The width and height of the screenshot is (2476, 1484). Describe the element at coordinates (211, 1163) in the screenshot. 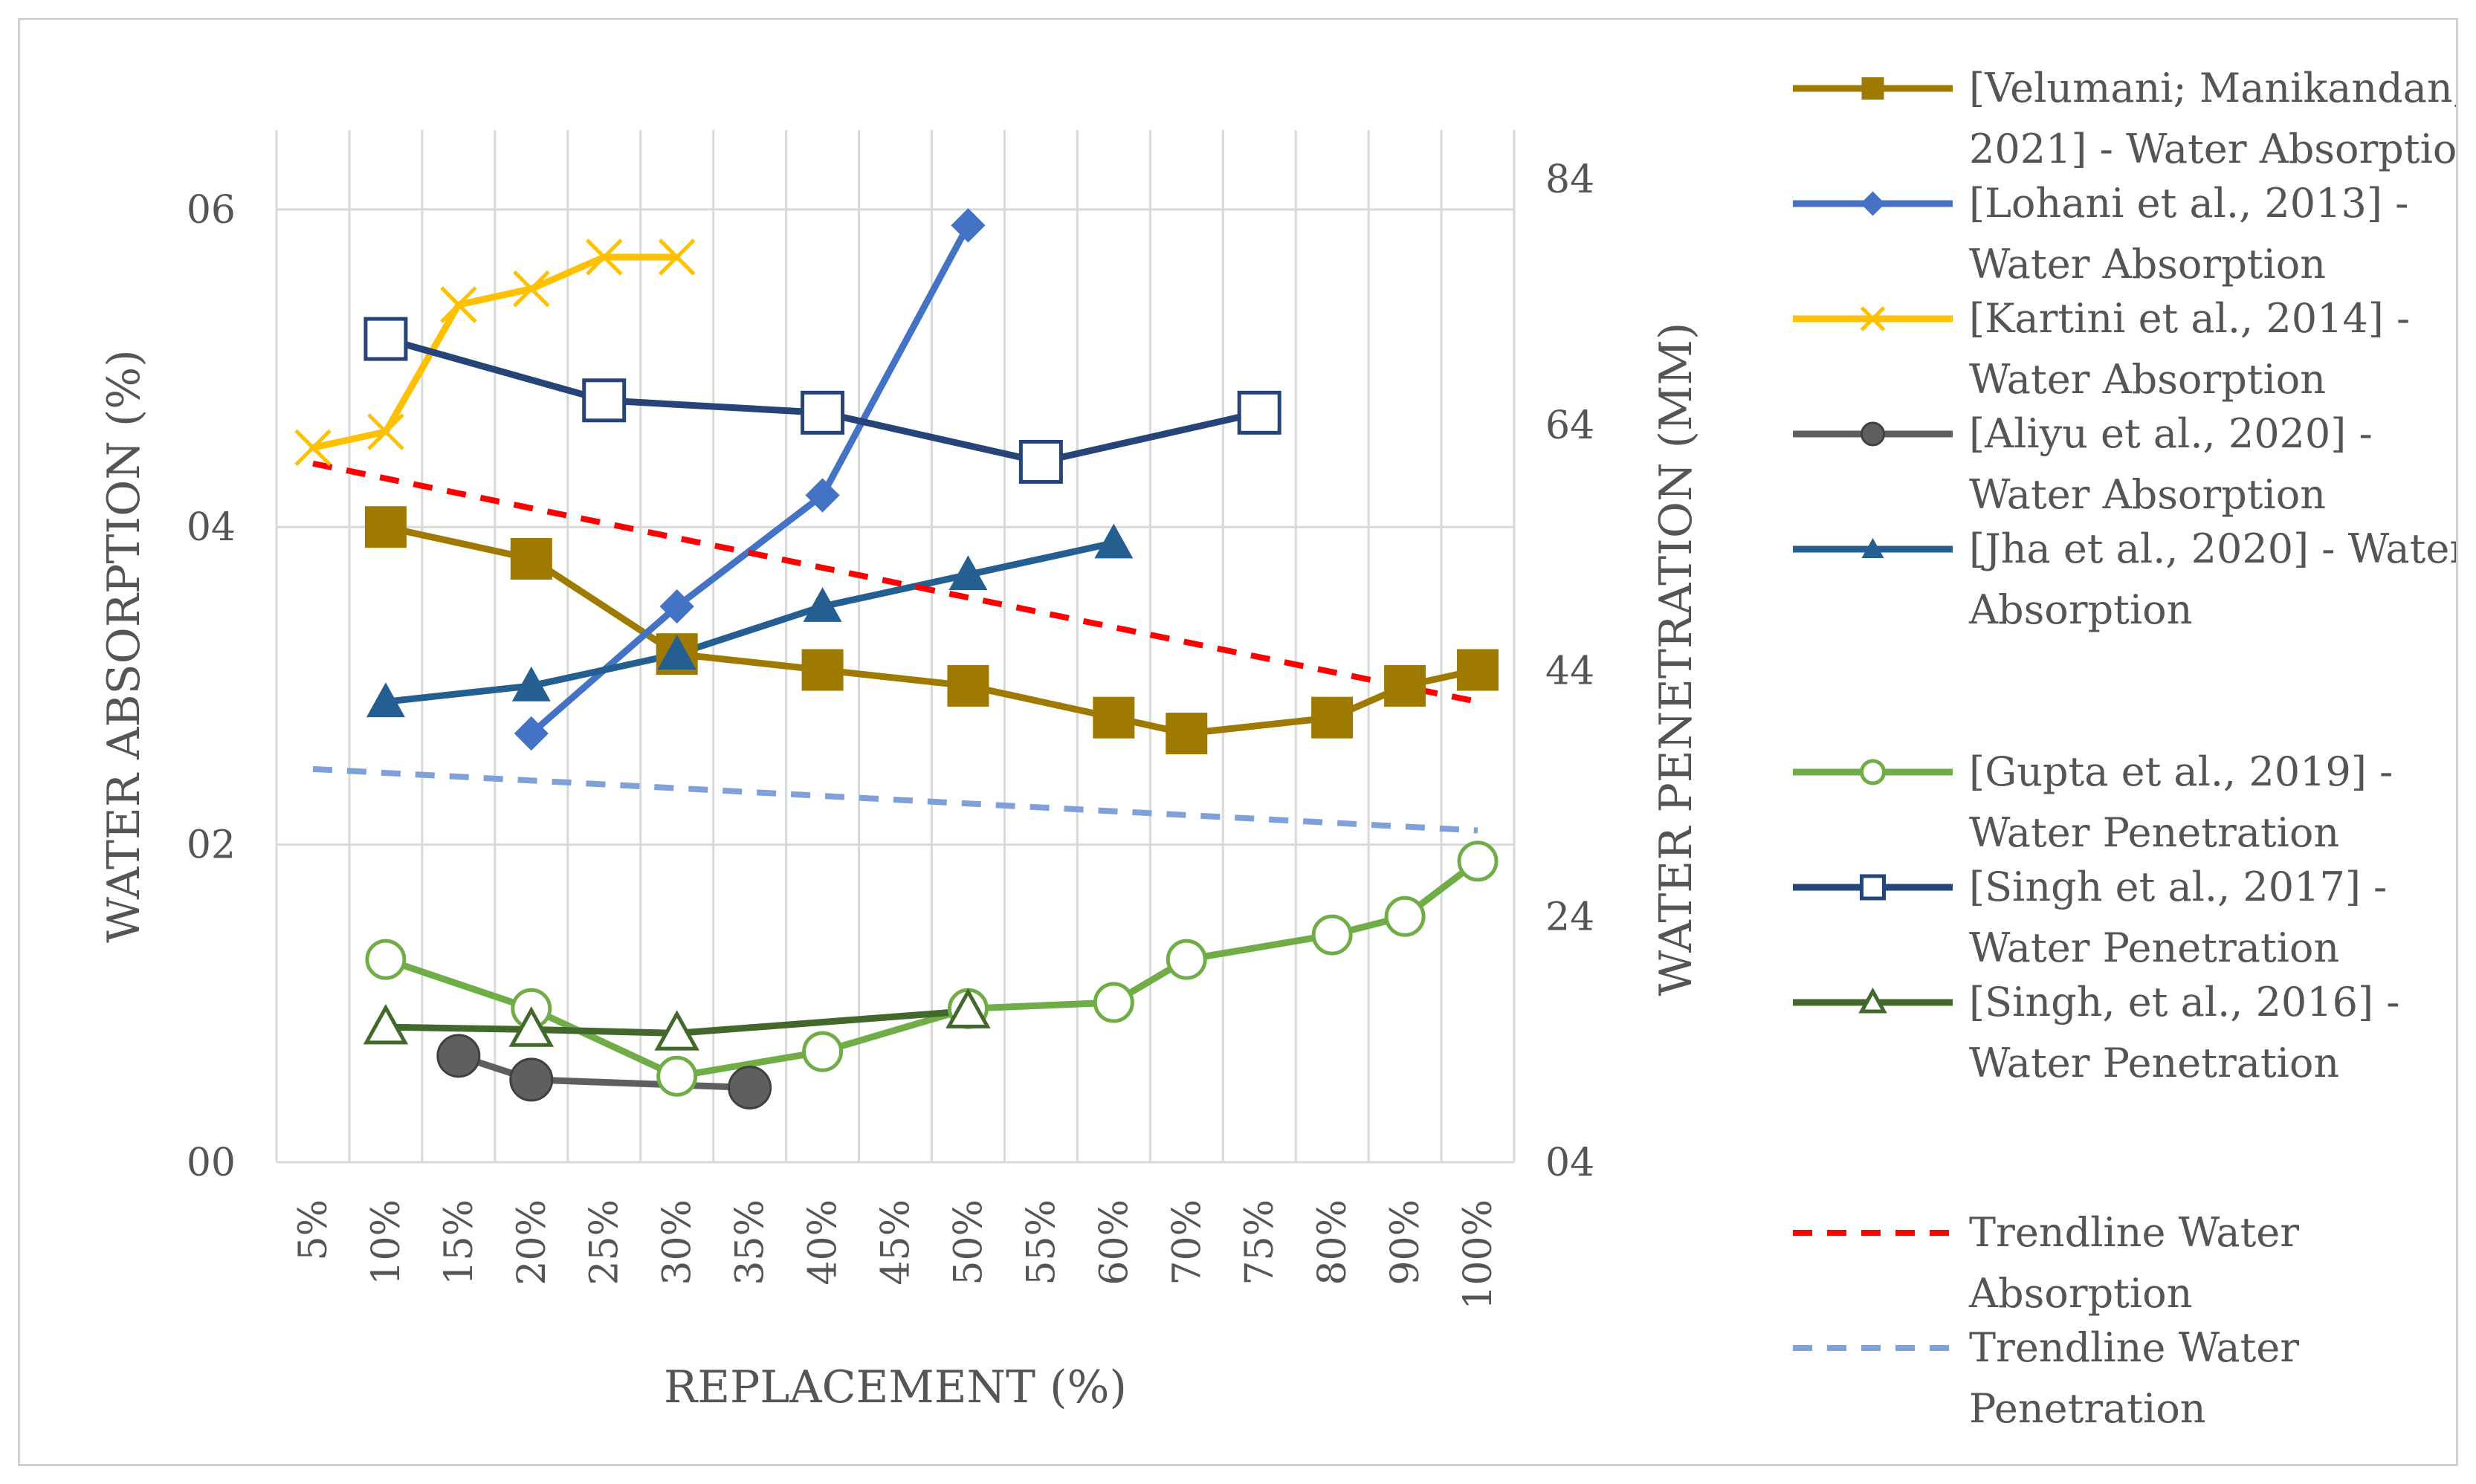

I see `y-left-tick-label: 00` at that location.